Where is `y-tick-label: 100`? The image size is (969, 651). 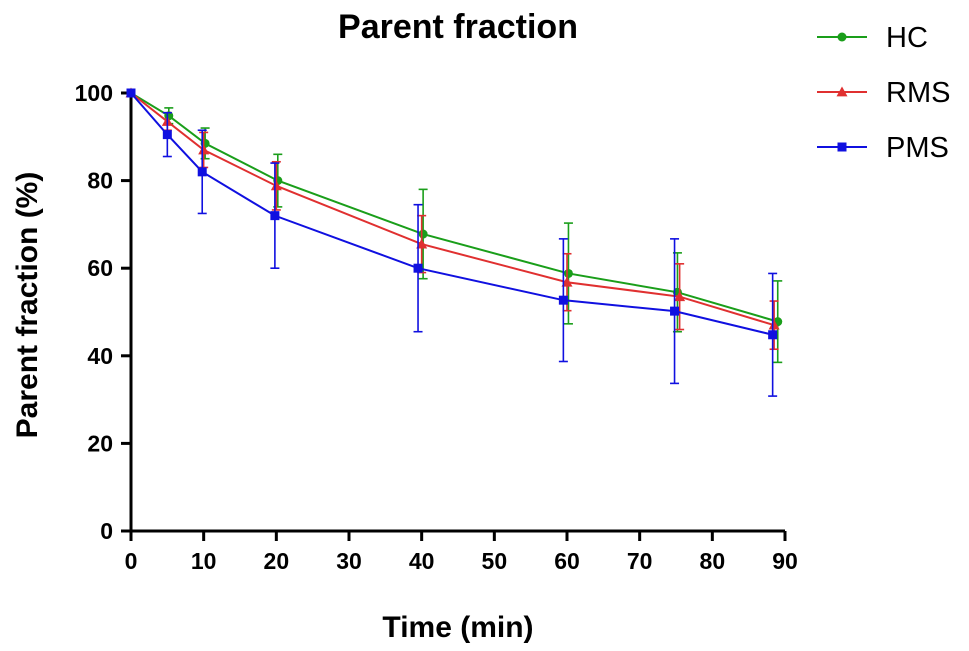
y-tick-label: 100 is located at coordinates (94, 93).